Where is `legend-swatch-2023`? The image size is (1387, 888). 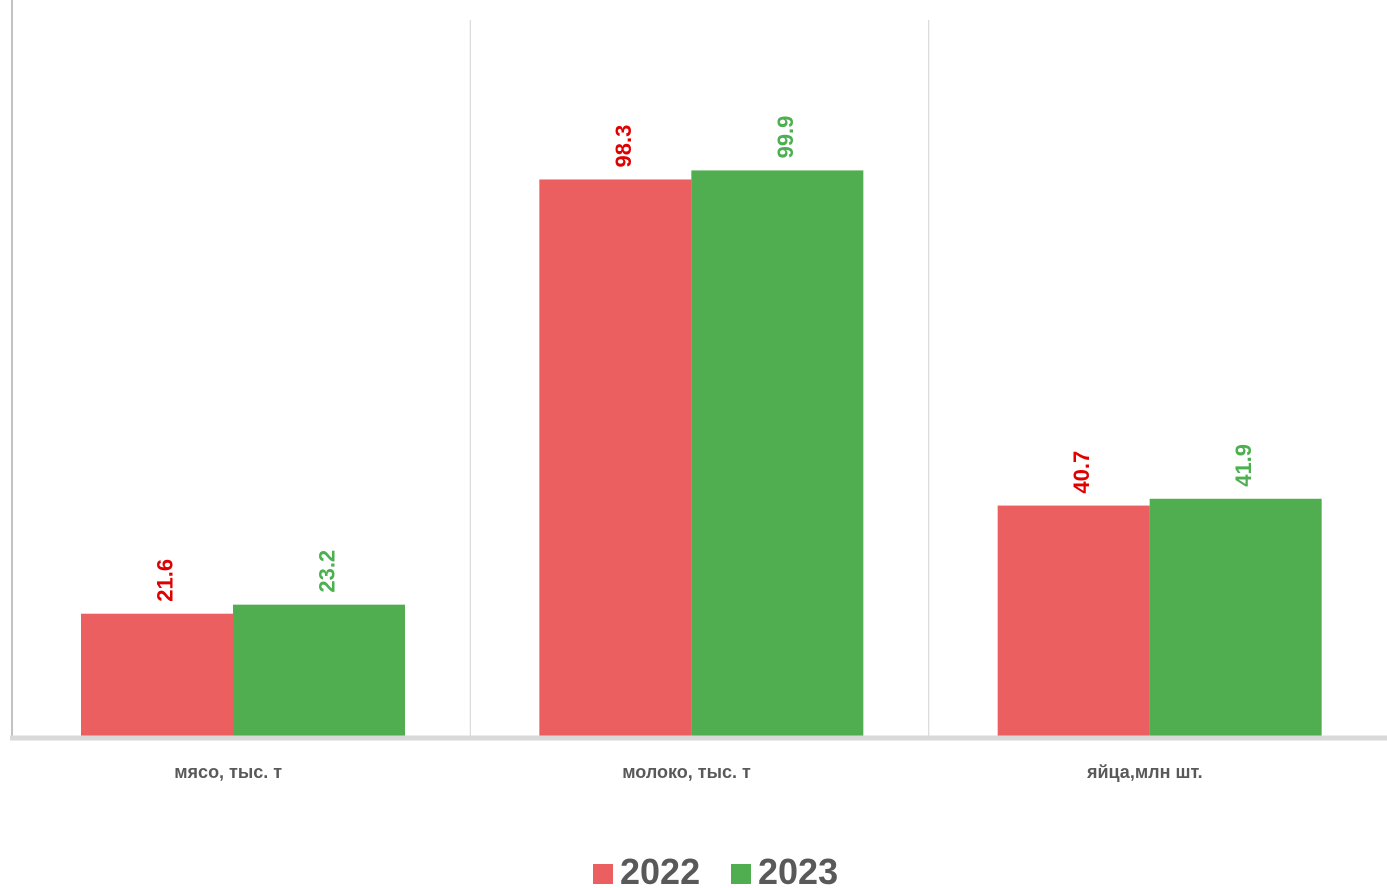 legend-swatch-2023 is located at coordinates (741, 874).